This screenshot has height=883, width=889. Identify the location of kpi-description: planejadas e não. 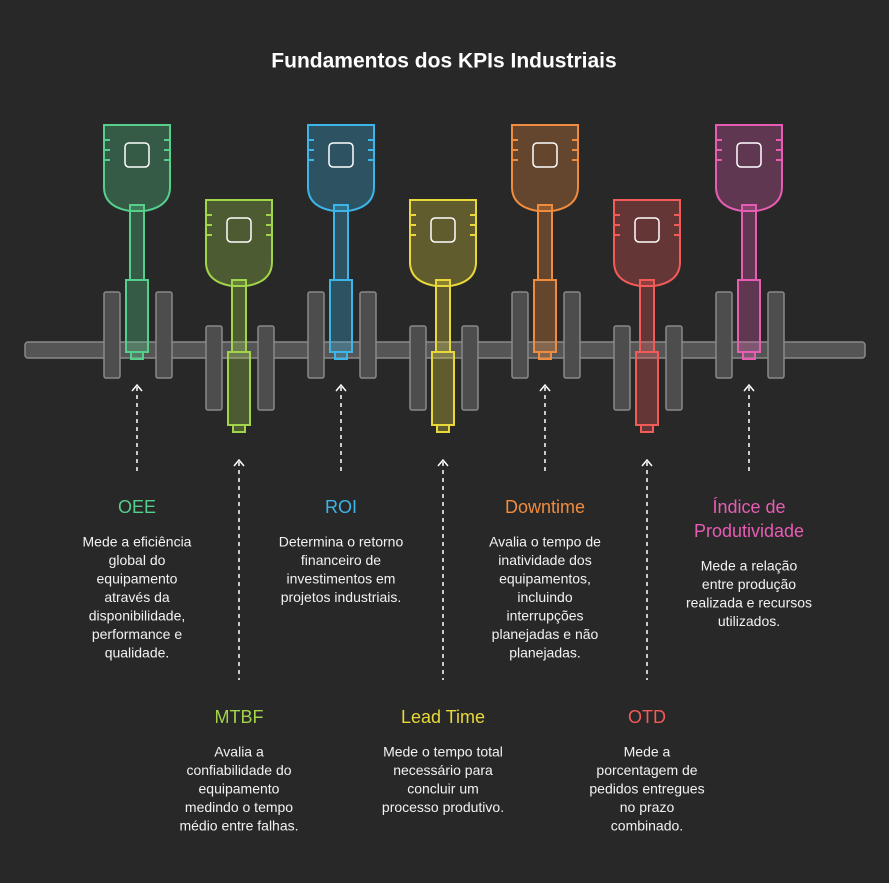
(545, 634).